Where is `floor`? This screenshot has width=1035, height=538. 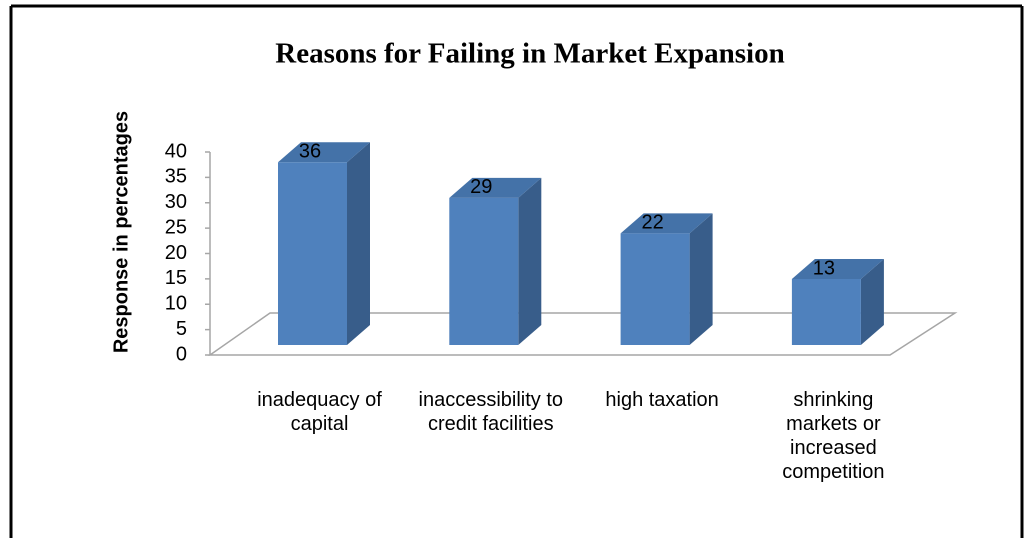 floor is located at coordinates (582, 334).